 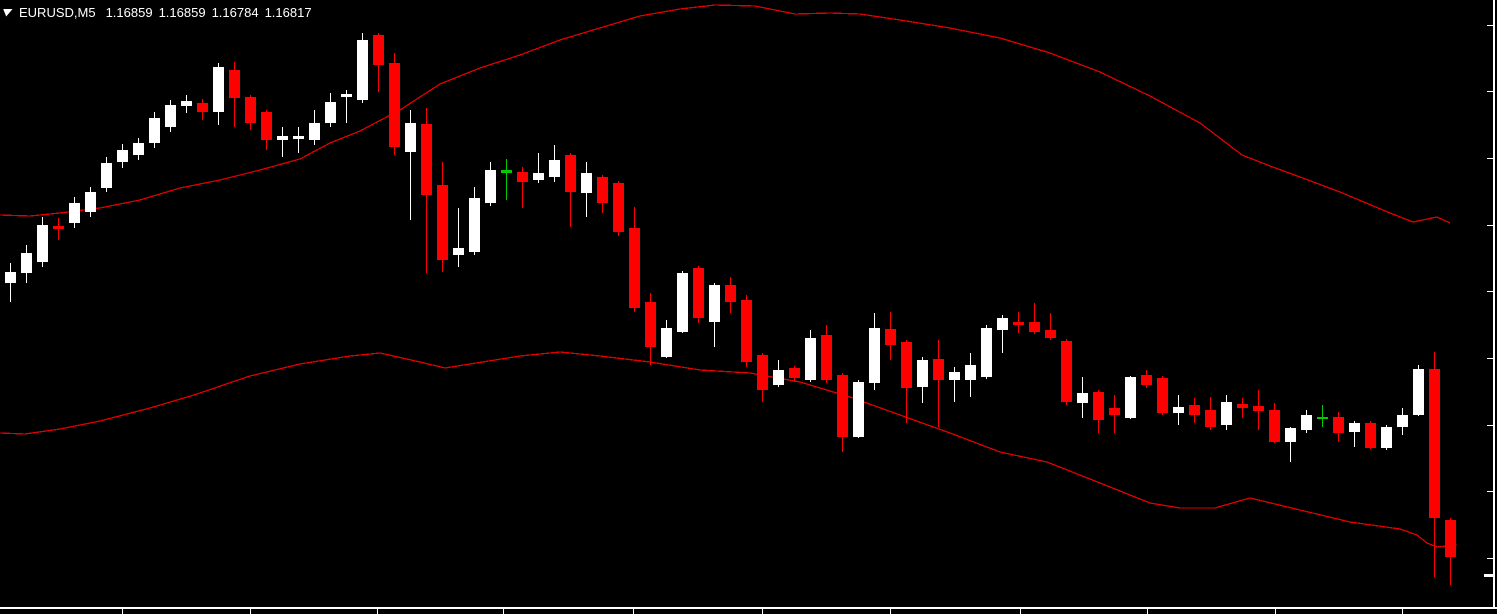 I want to click on quote-low: 1.16784, so click(x=235, y=12).